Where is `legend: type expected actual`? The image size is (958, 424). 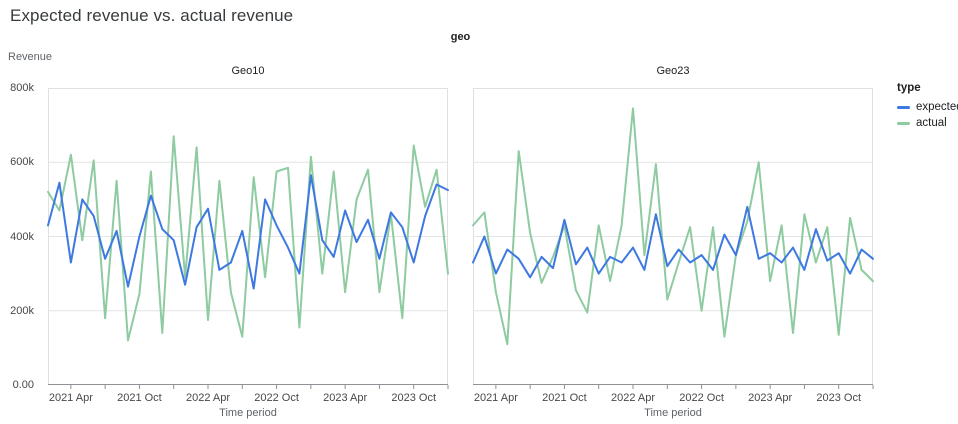
legend: type expected actual is located at coordinates (927, 106).